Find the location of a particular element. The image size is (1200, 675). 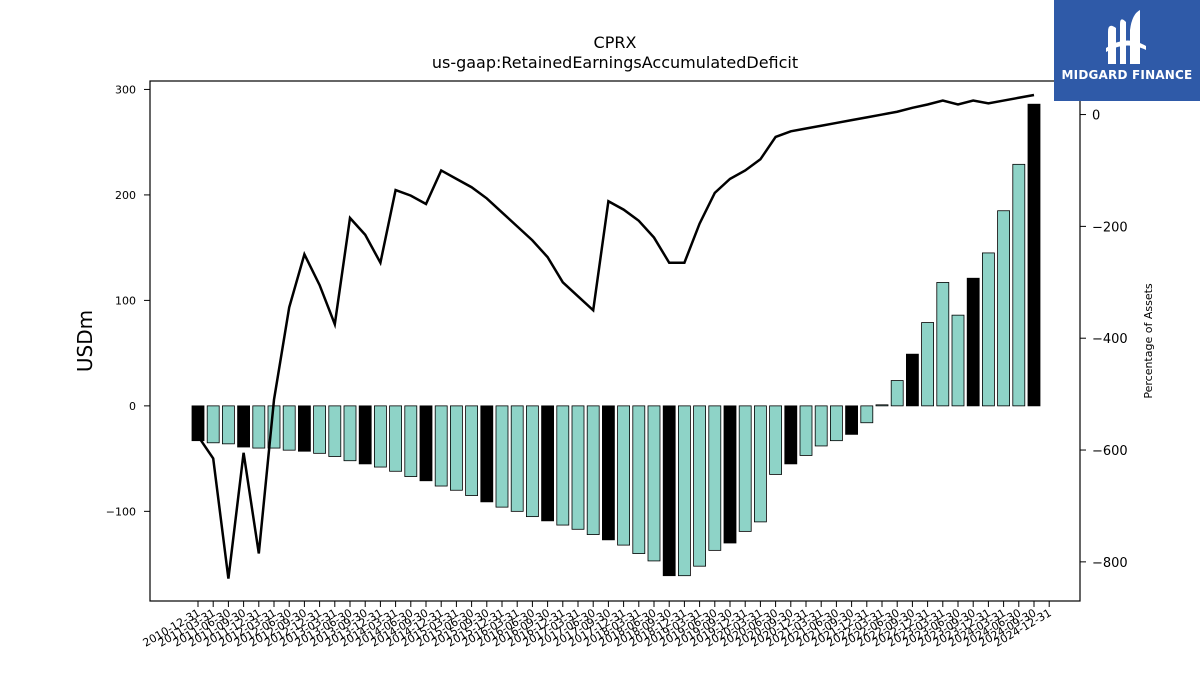

y-right-tick-label: −400 is located at coordinates (1110, 339).